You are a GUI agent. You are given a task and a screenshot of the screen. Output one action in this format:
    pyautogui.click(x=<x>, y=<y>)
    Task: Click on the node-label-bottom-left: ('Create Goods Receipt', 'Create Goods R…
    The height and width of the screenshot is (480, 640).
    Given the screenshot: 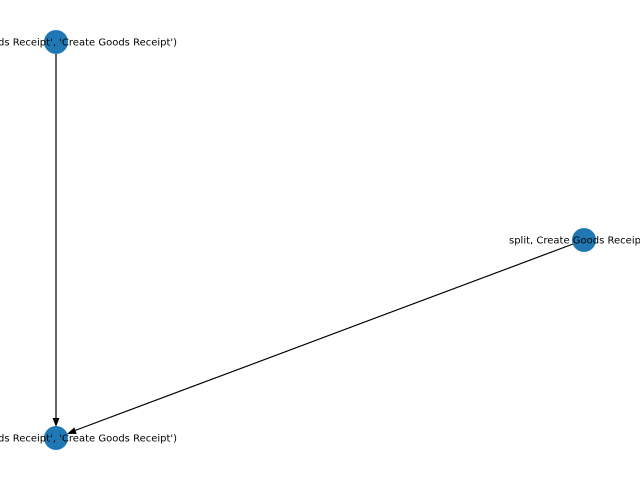 What is the action you would take?
    pyautogui.click(x=88, y=439)
    